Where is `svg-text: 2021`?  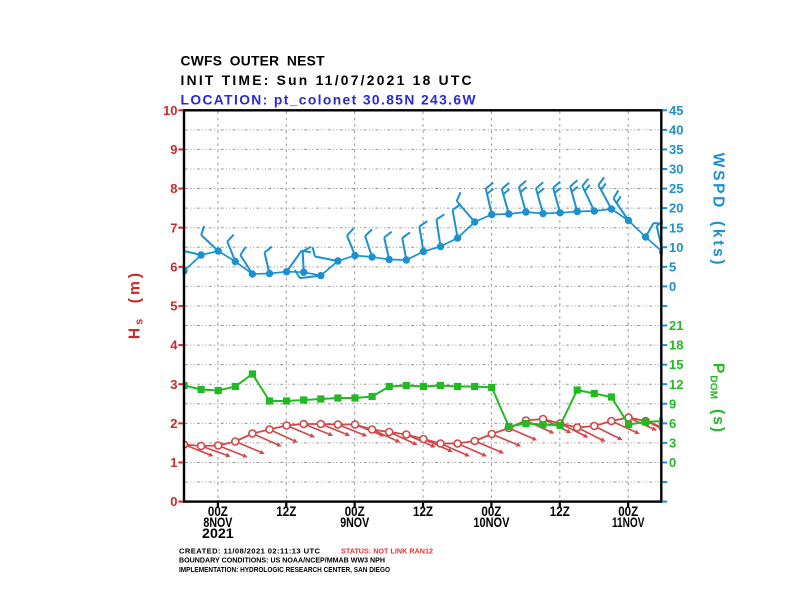 svg-text: 2021 is located at coordinates (218, 533).